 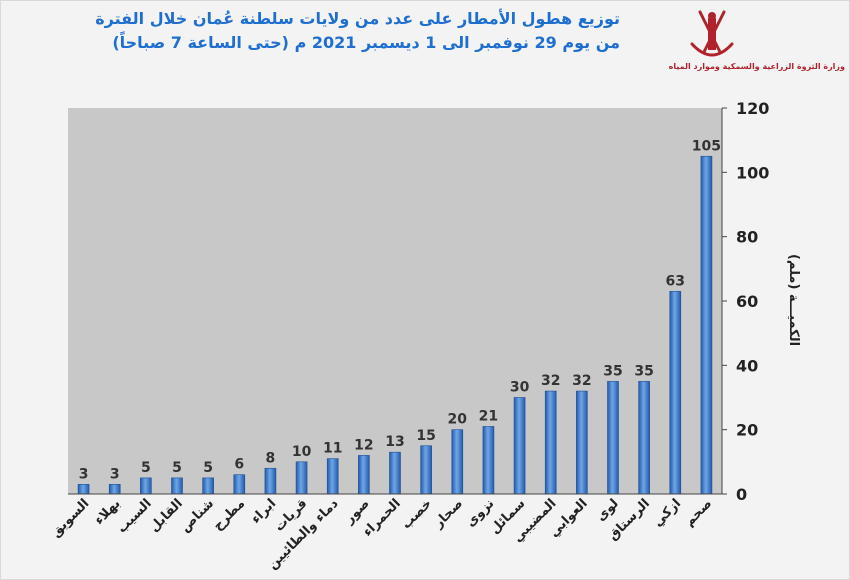 What do you see at coordinates (271, 458) in the screenshot?
I see `value-label-6: 8` at bounding box center [271, 458].